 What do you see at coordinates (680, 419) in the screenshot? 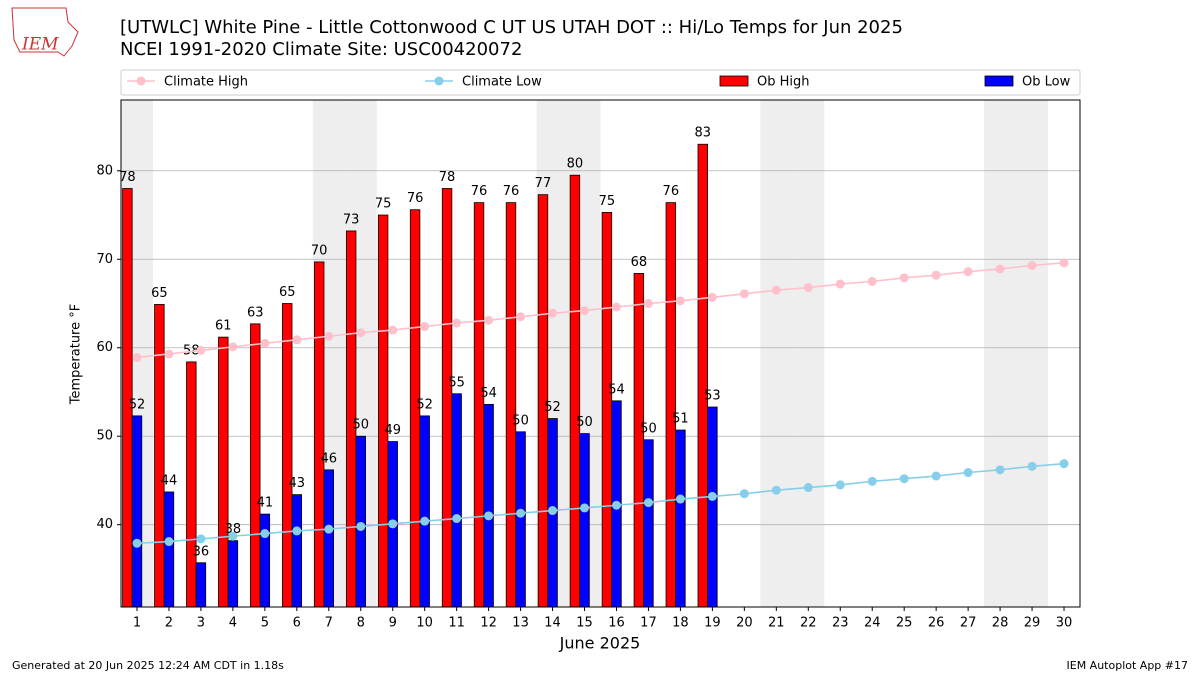
I see `value-label: 51` at bounding box center [680, 419].